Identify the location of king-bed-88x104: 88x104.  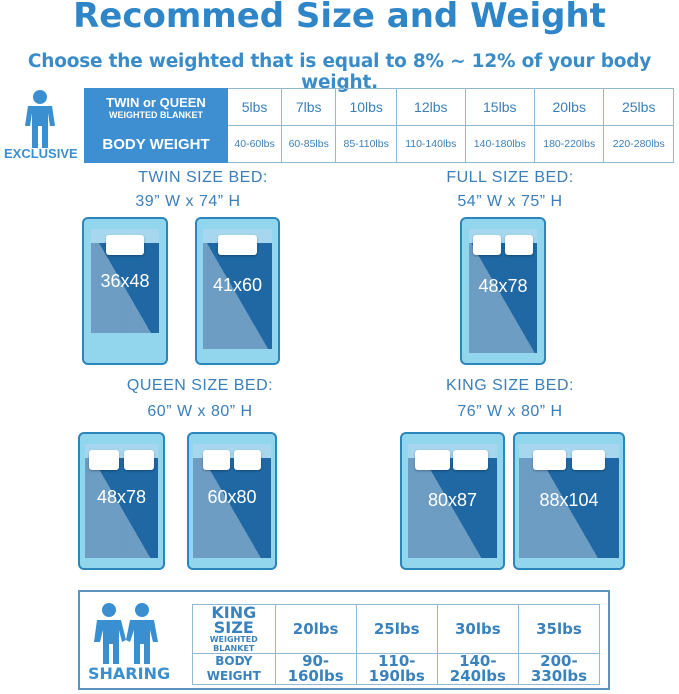
(569, 501).